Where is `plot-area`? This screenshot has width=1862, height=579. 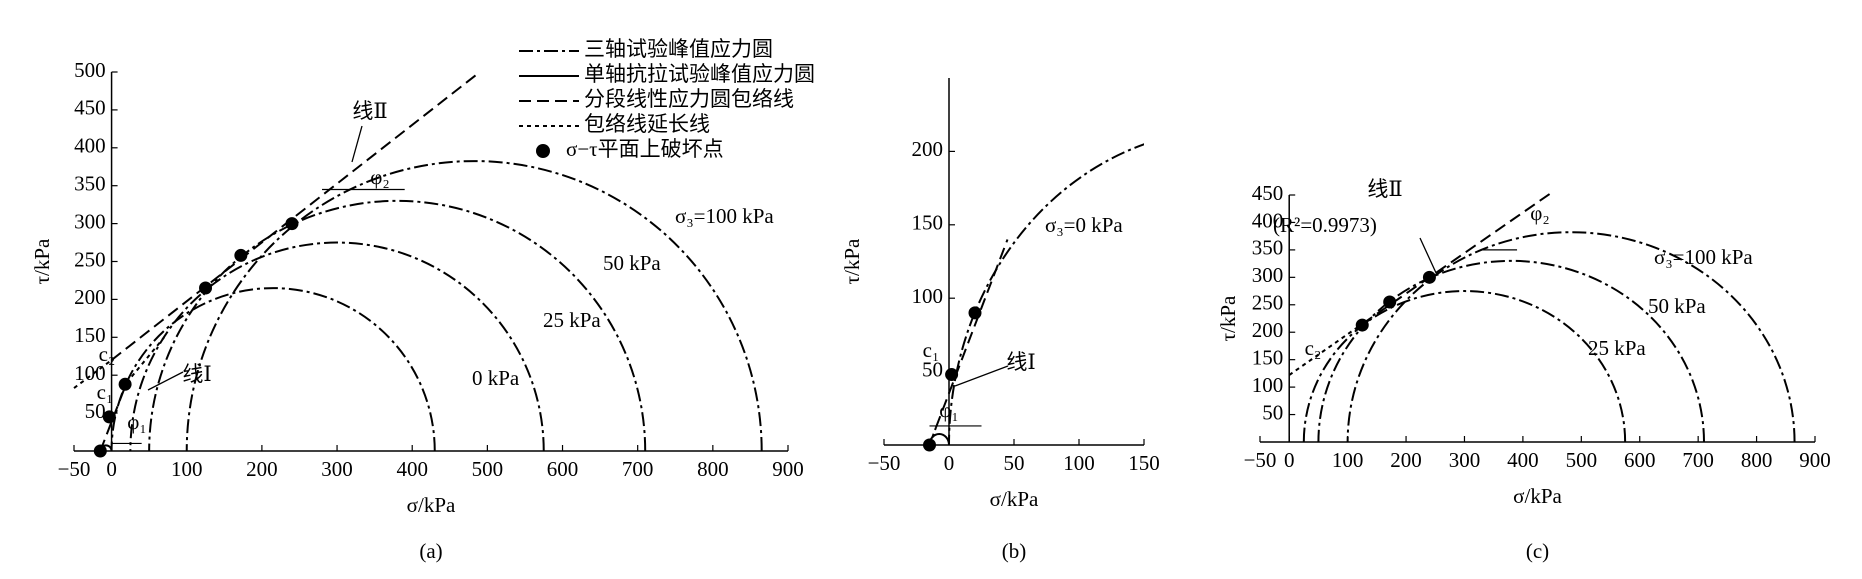
plot-area is located at coordinates (1549, 336).